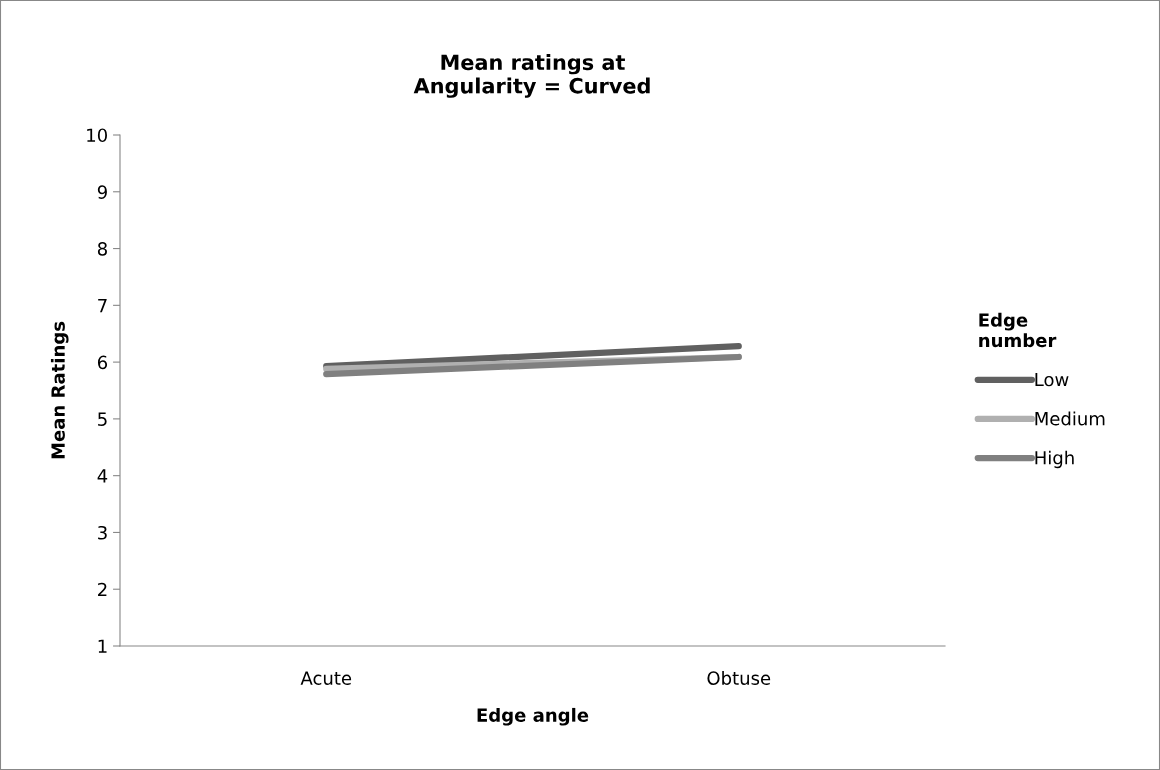 Image resolution: width=1160 pixels, height=770 pixels. I want to click on y-axis-title: Mean Ratings, so click(59, 390).